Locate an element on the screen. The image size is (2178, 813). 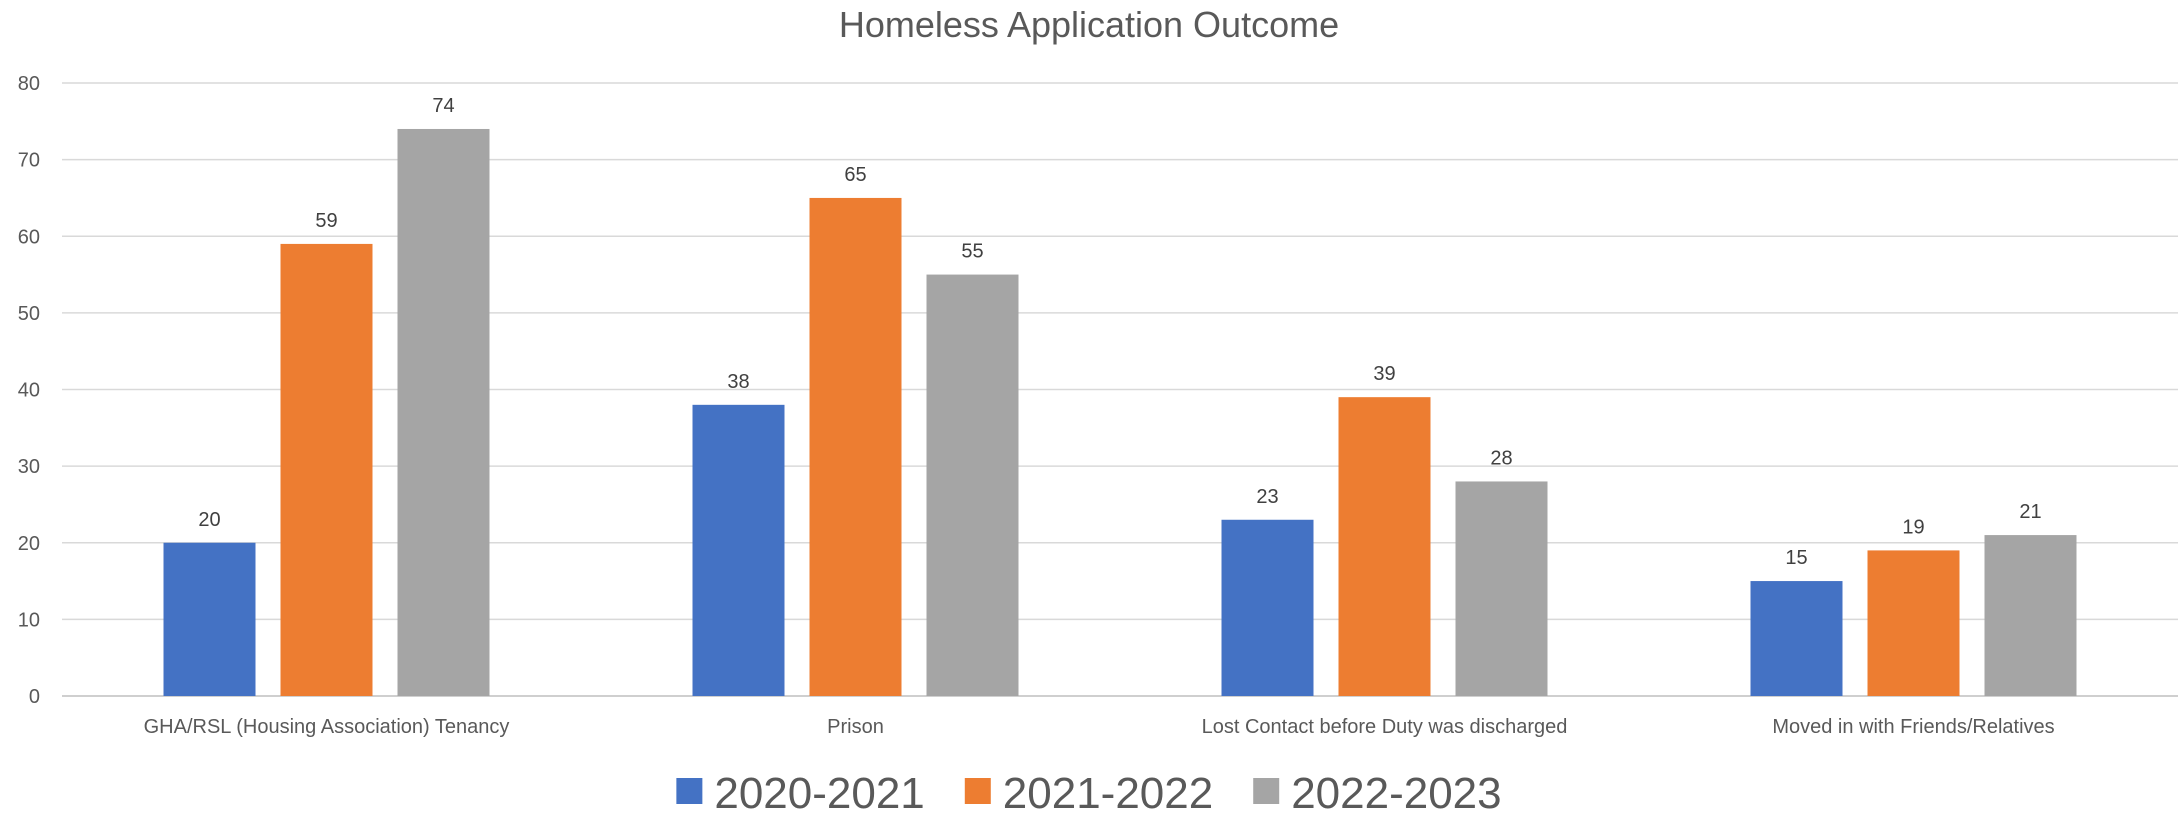
y-tick-label: 30 is located at coordinates (29, 467).